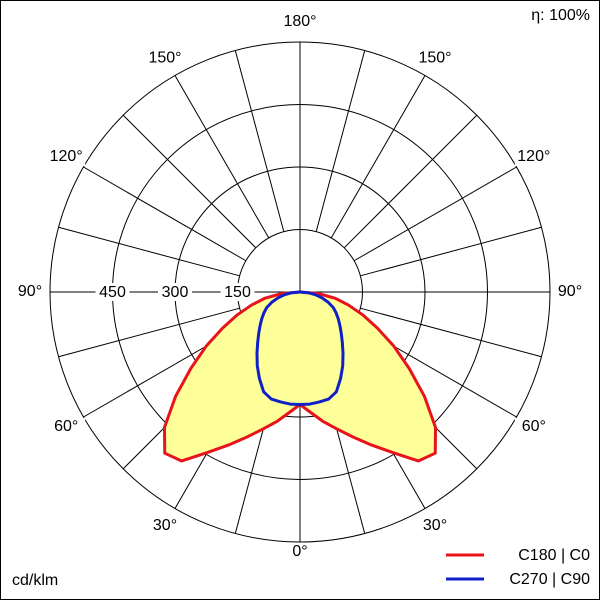 Image resolution: width=600 pixels, height=600 pixels. I want to click on angle-label: 0°, so click(299, 551).